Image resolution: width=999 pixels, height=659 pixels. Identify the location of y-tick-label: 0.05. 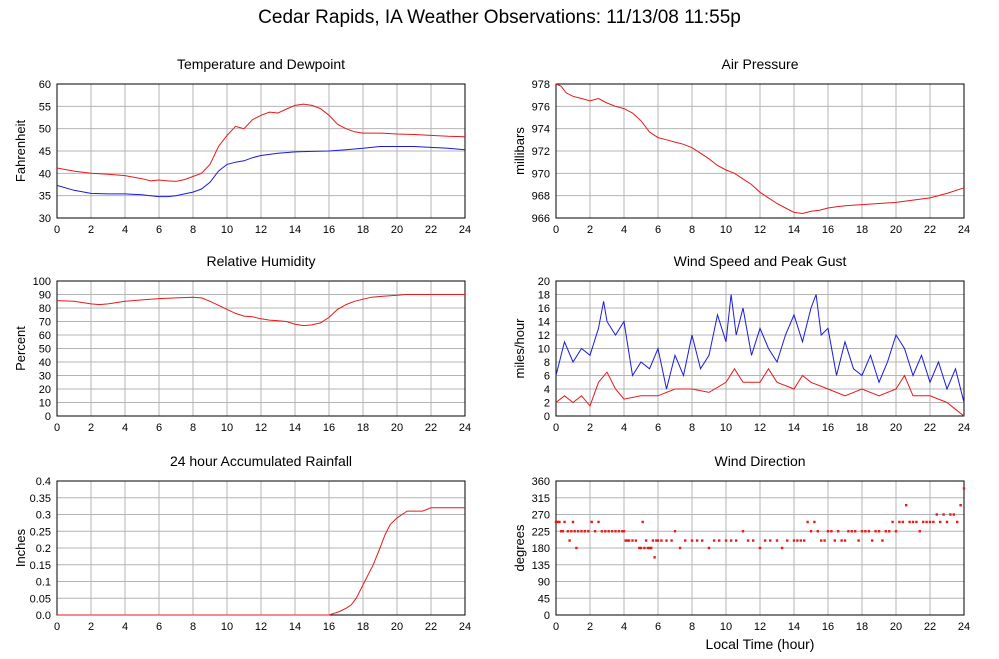
(40, 599).